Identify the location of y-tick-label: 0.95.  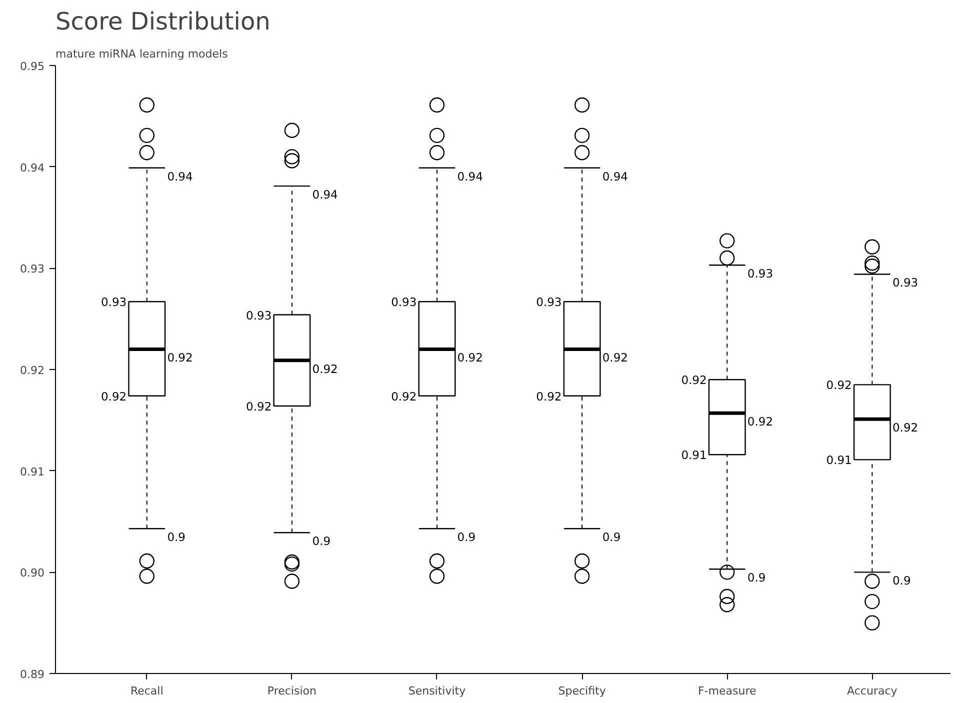
(32, 66).